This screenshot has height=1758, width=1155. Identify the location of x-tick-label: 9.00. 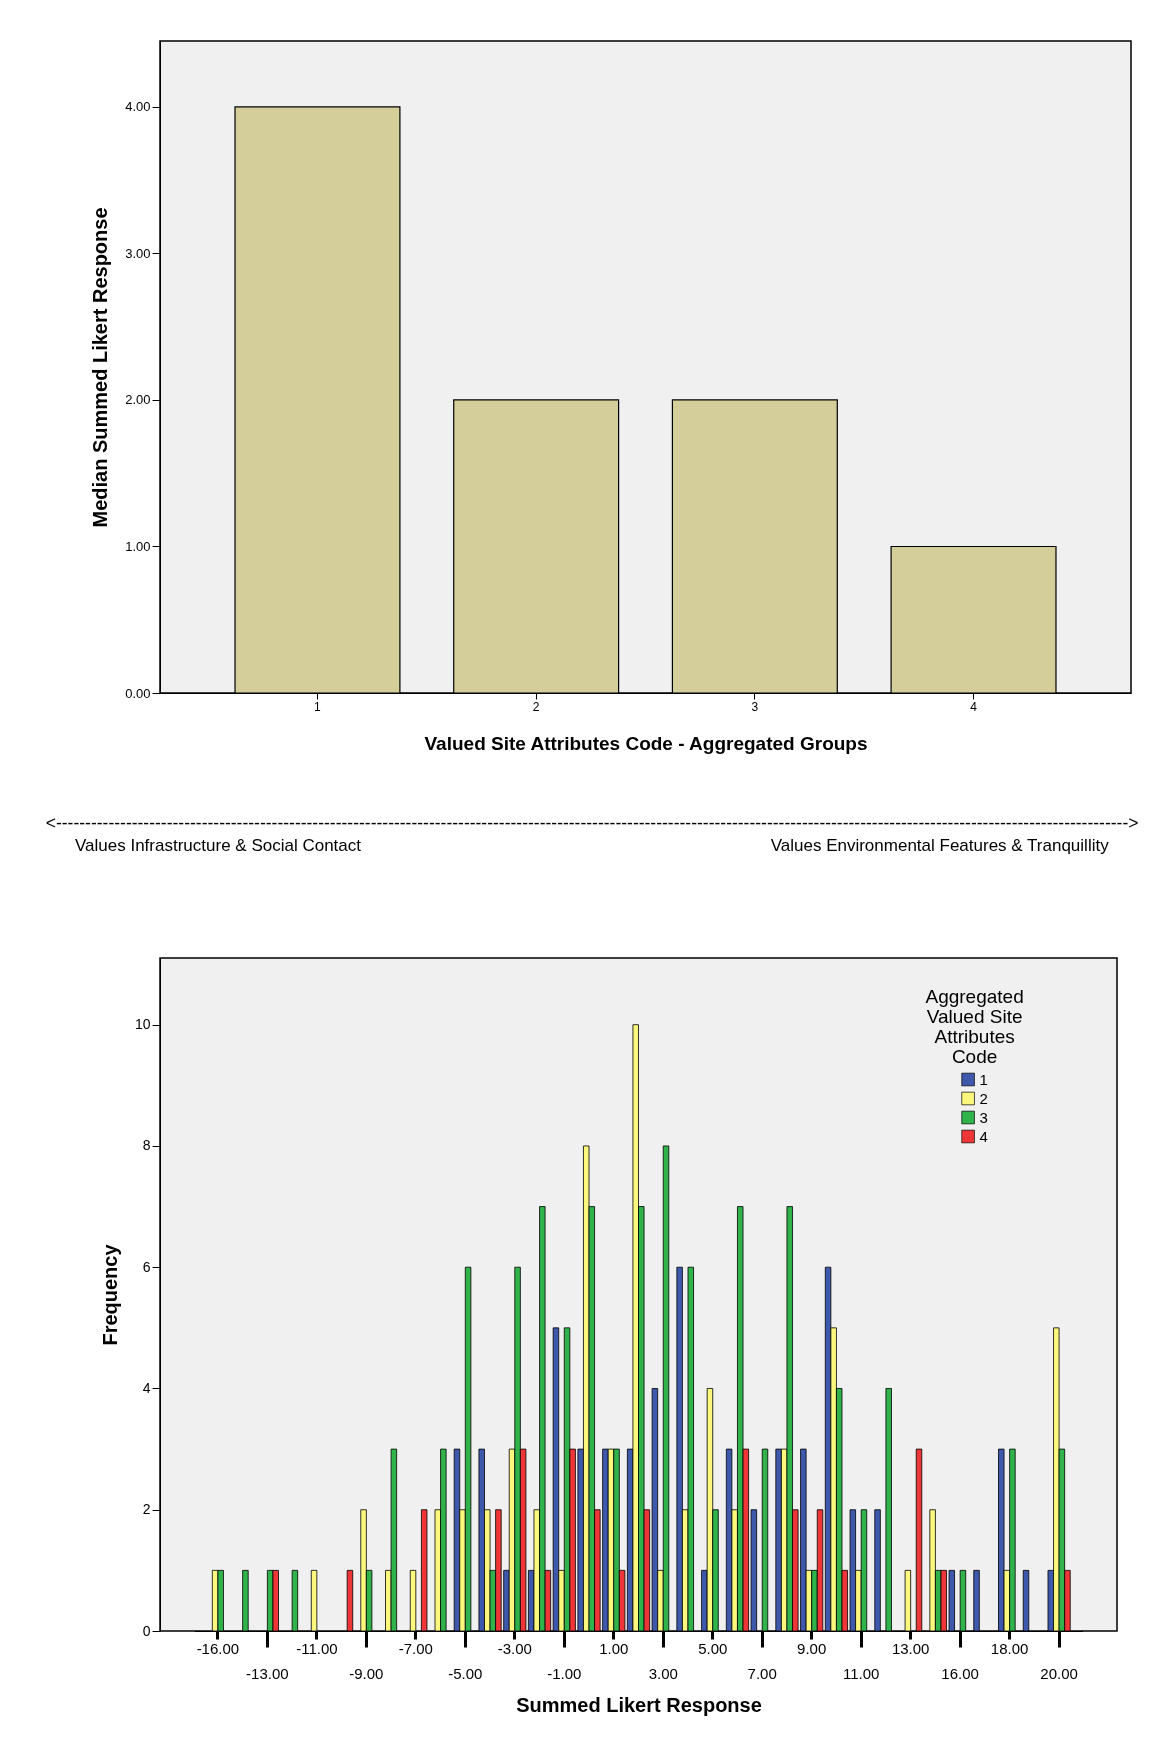
(812, 1648).